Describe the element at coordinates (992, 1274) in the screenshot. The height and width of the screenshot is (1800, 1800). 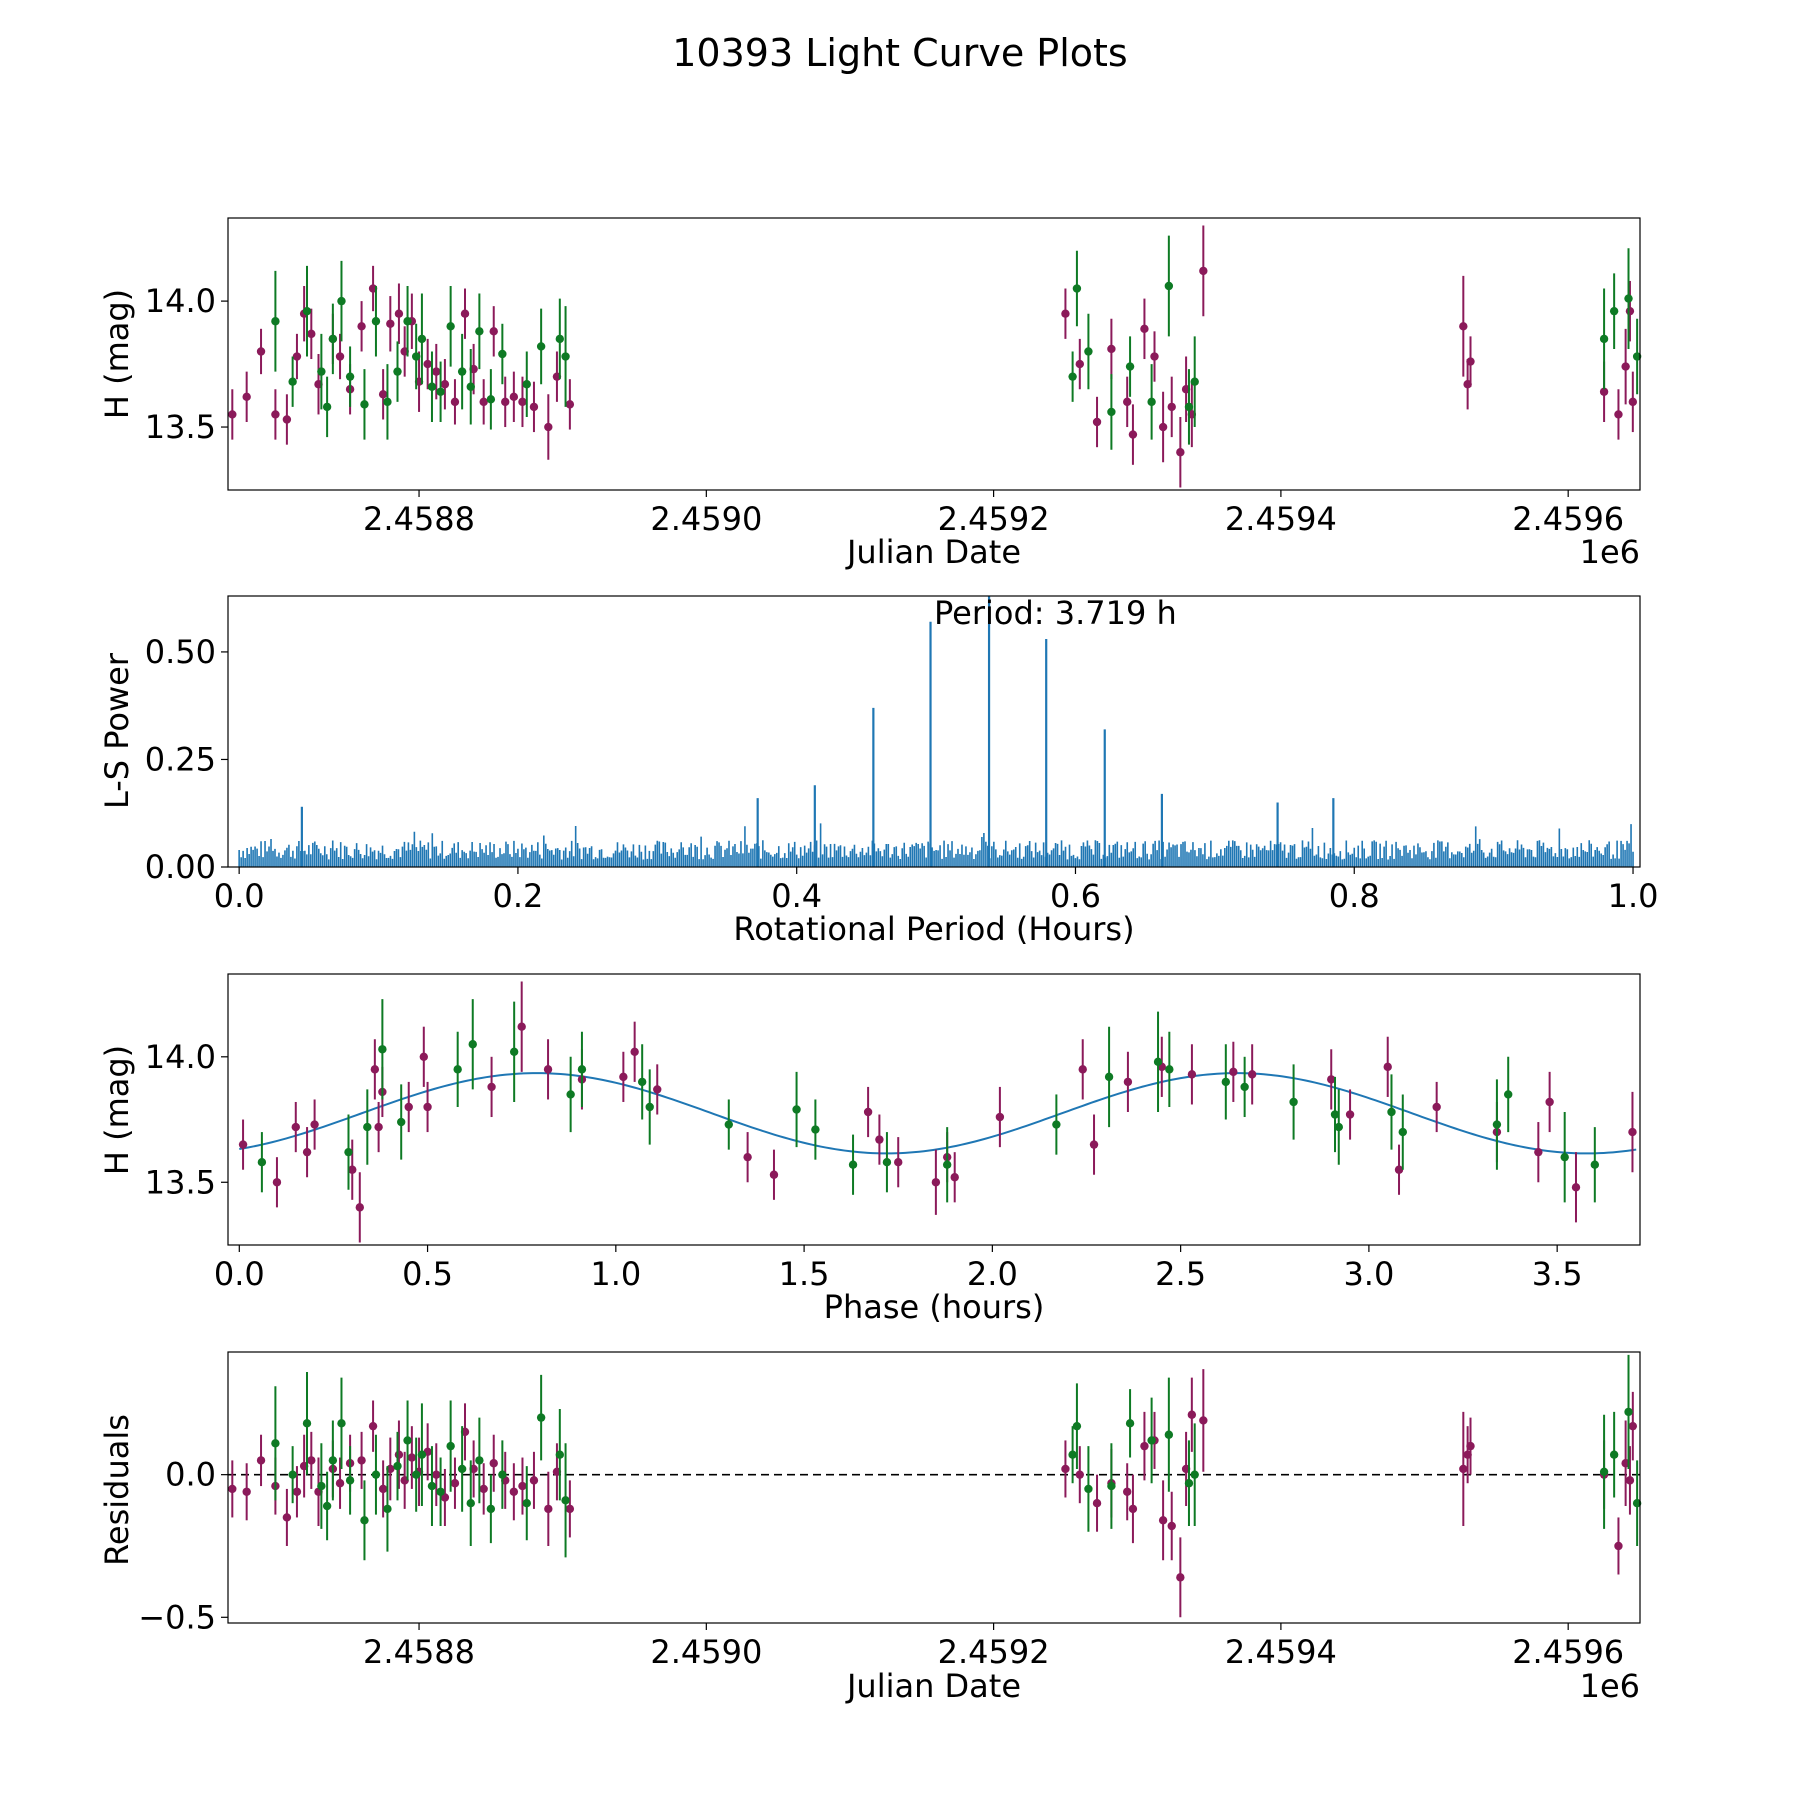
I see `x-tick-label: 2.0` at that location.